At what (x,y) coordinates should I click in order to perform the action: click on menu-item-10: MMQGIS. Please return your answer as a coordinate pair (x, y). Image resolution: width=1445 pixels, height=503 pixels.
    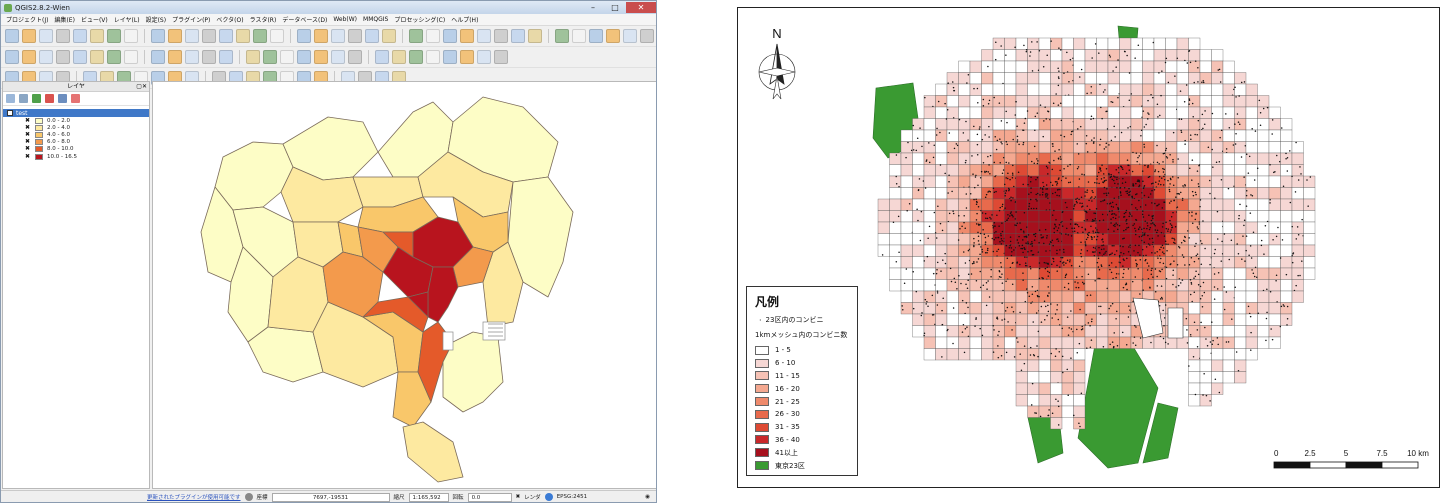
    Looking at the image, I should click on (376, 19).